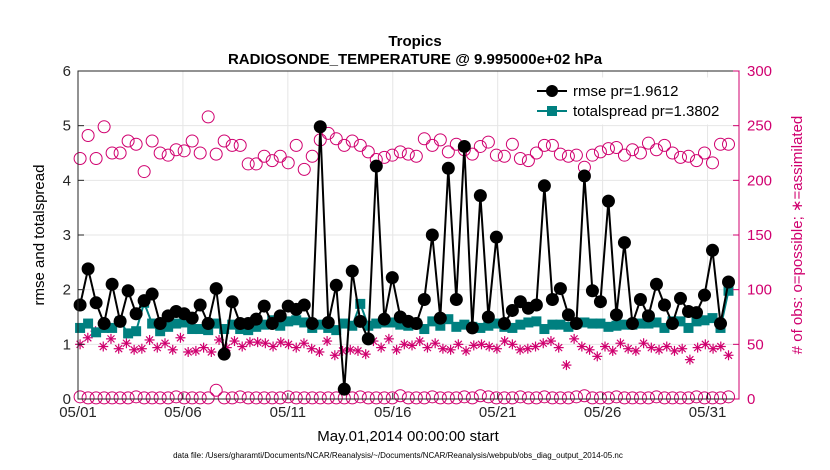 The height and width of the screenshot is (470, 830). What do you see at coordinates (78, 412) in the screenshot?
I see `x-tick-label: 05/01` at bounding box center [78, 412].